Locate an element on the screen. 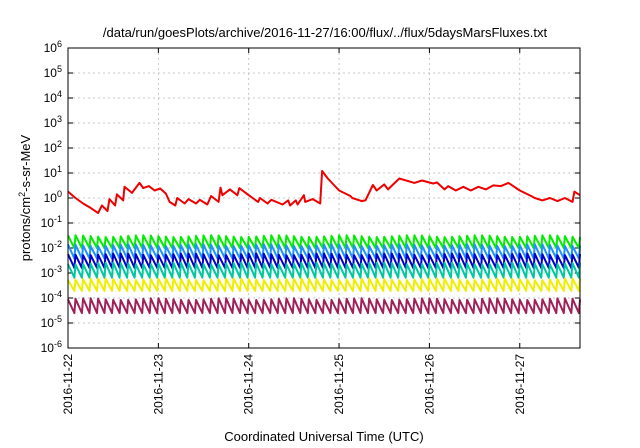 This screenshot has width=640, height=448. x-tick-label: 2016-11-22 is located at coordinates (68, 384).